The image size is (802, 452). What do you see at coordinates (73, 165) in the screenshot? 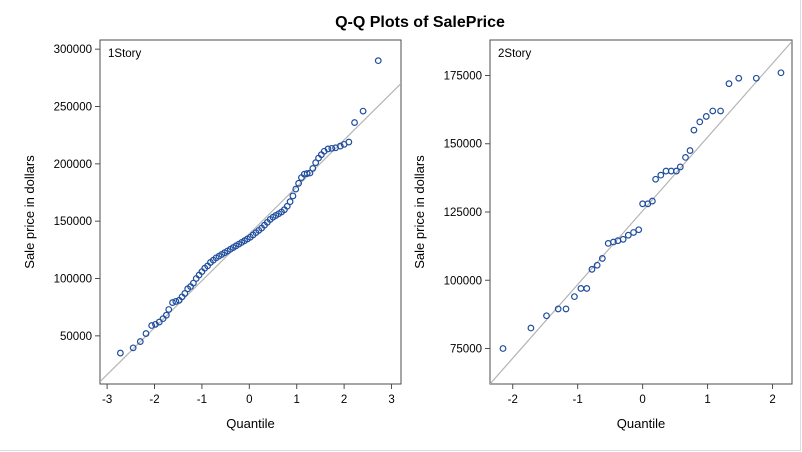
I see `y-tick-label: 200000` at bounding box center [73, 165].